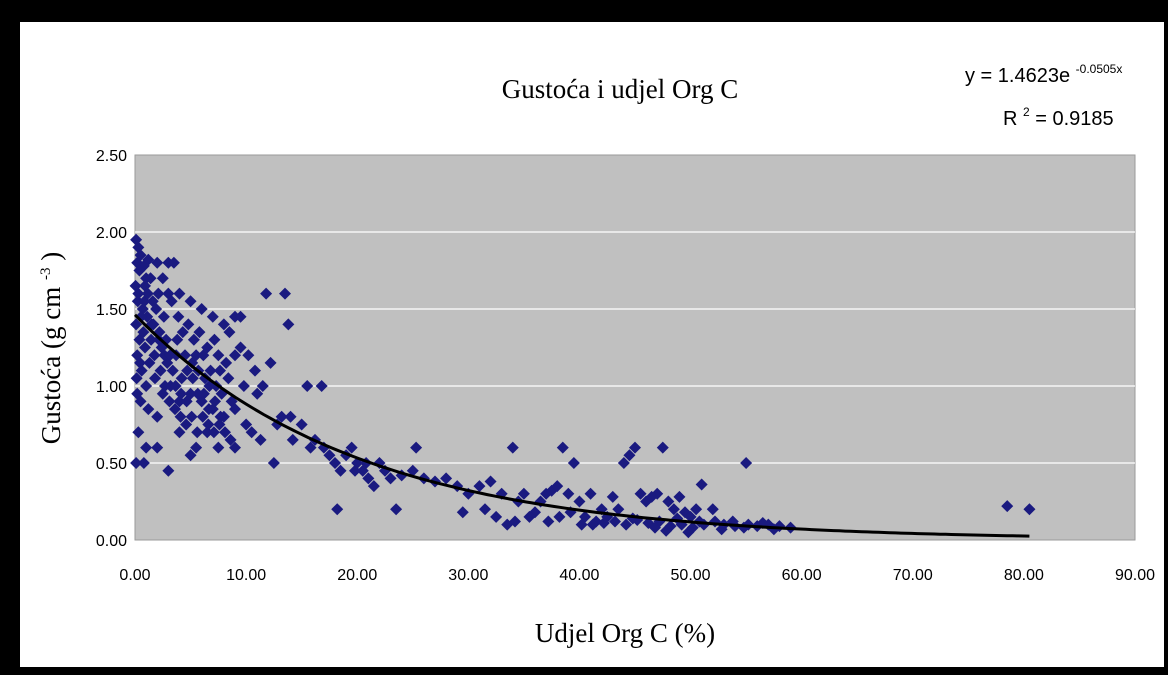  What do you see at coordinates (579, 575) in the screenshot?
I see `x-tick-label: 40.00` at bounding box center [579, 575].